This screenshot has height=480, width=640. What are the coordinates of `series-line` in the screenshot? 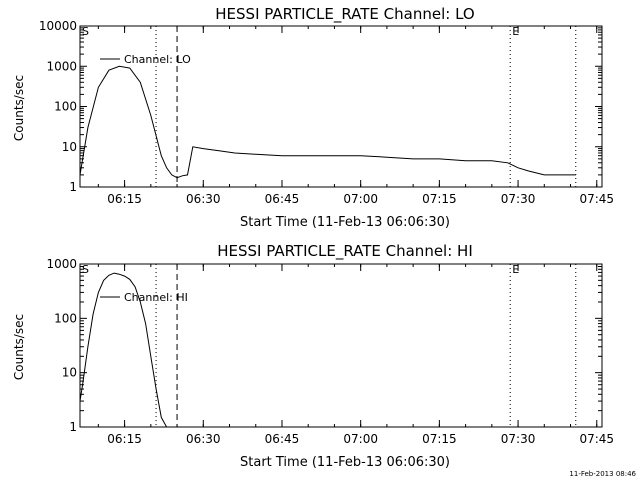 It's located at (124, 349).